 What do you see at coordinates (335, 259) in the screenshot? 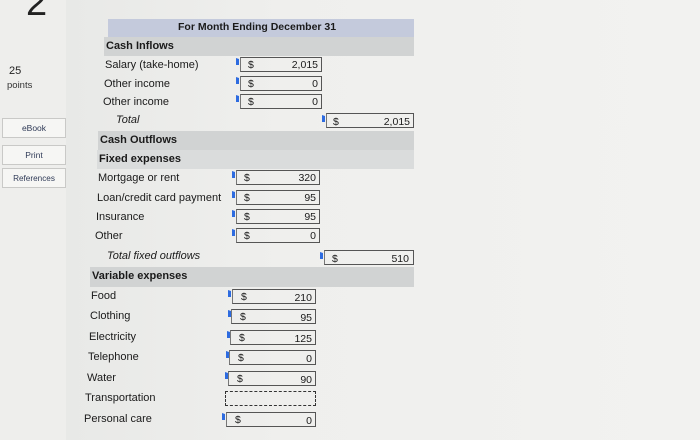
I see `fixed-total-currency: $` at bounding box center [335, 259].